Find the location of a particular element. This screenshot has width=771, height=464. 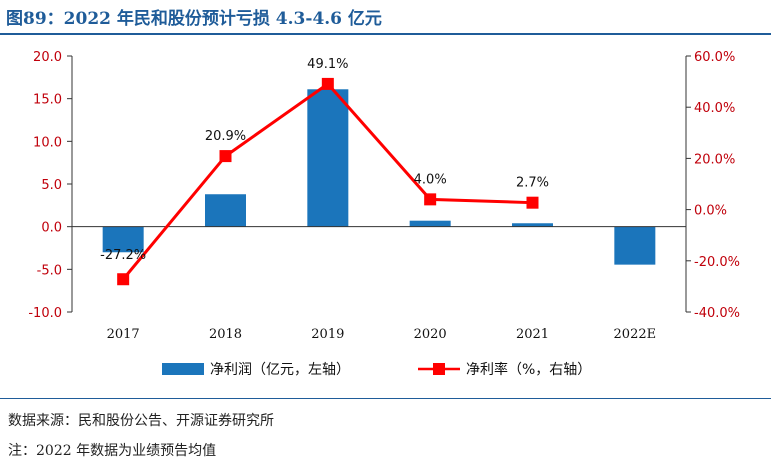

source-note: 数据来源：民和股份公告、开源证券研究所 is located at coordinates (141, 421).